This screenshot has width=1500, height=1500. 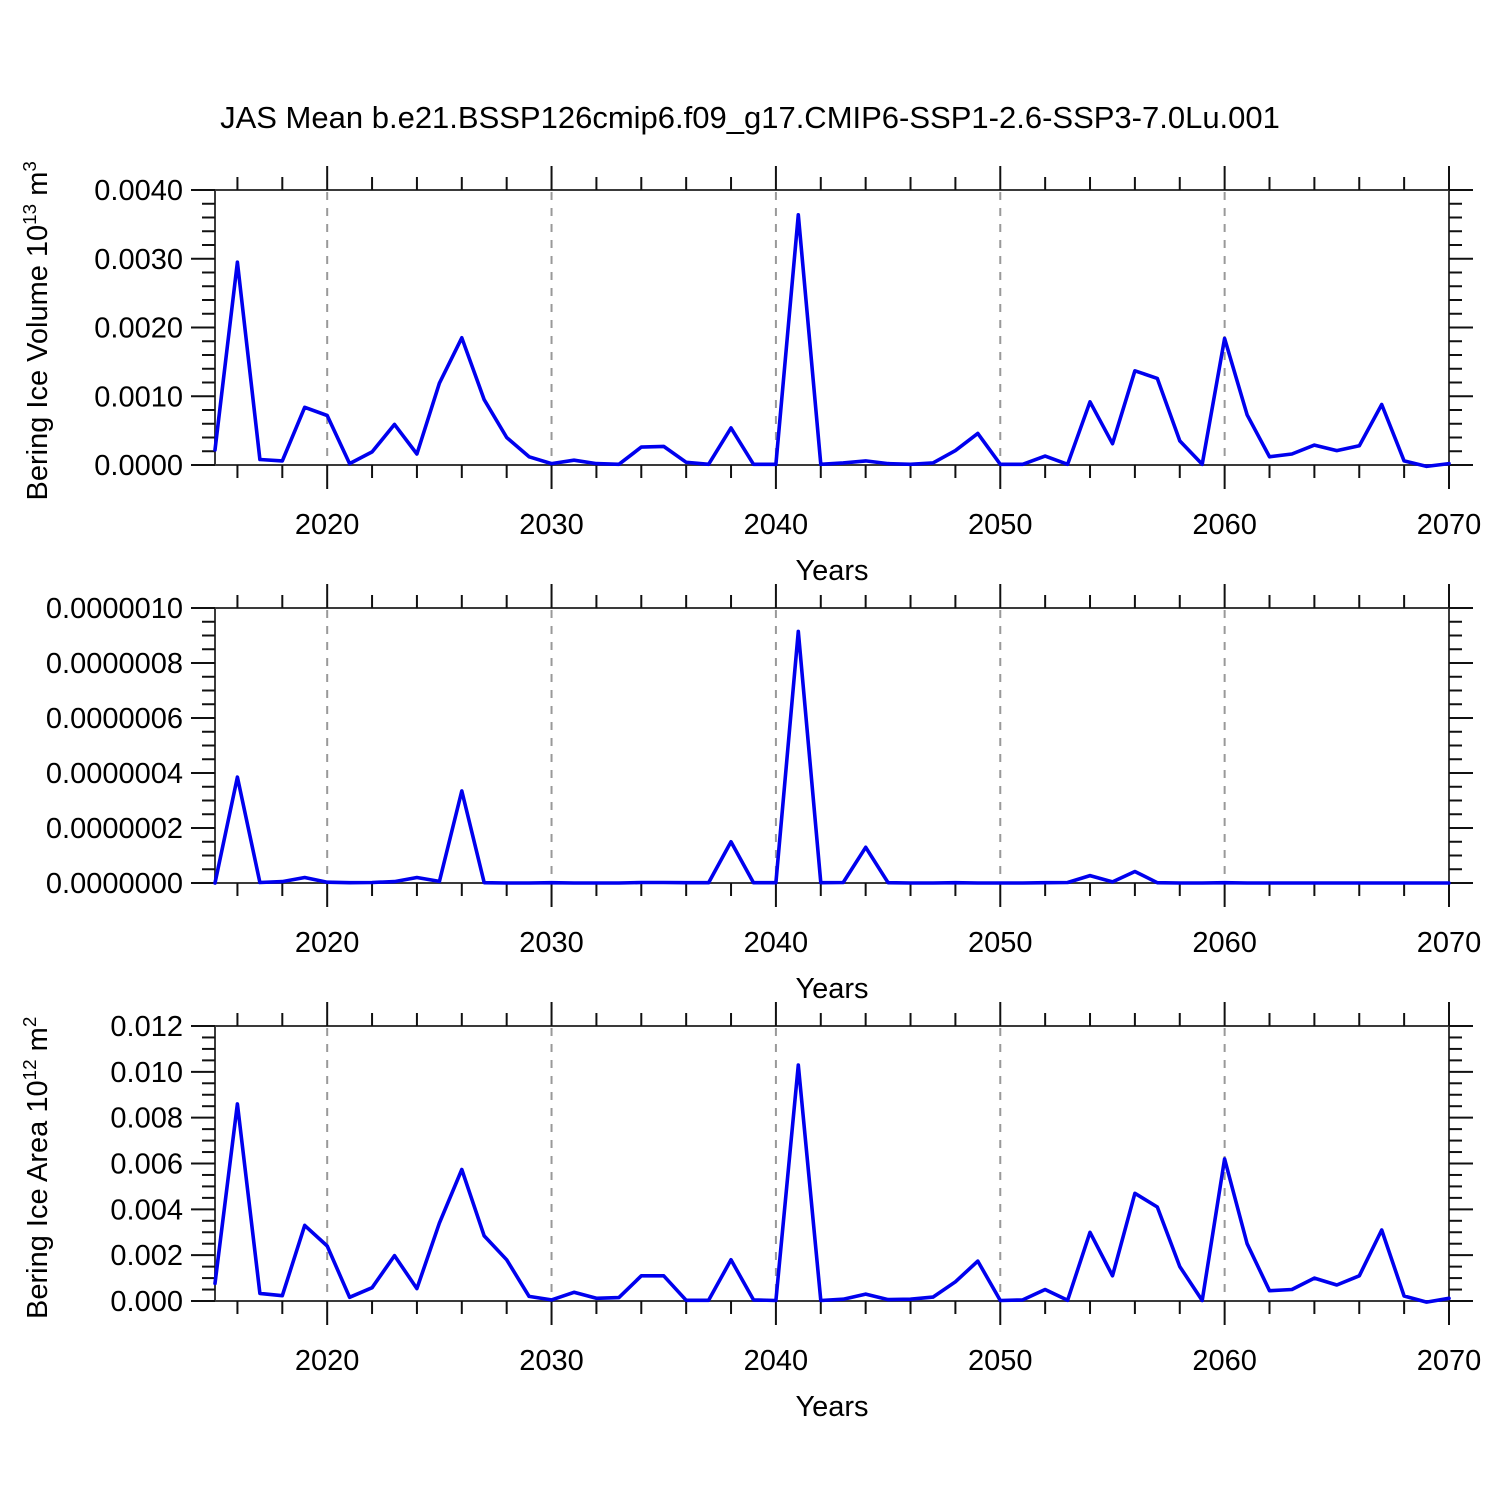 What do you see at coordinates (114, 719) in the screenshot?
I see `y-tick-label: 0.0000006` at bounding box center [114, 719].